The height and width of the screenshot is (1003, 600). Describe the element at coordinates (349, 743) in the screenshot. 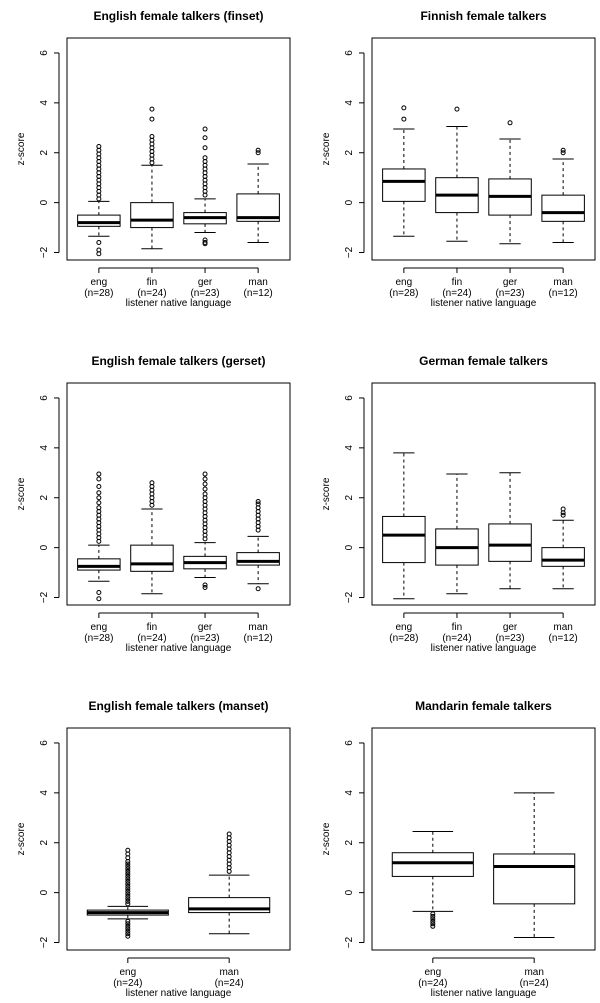

I see `y-tick-label: 6` at that location.